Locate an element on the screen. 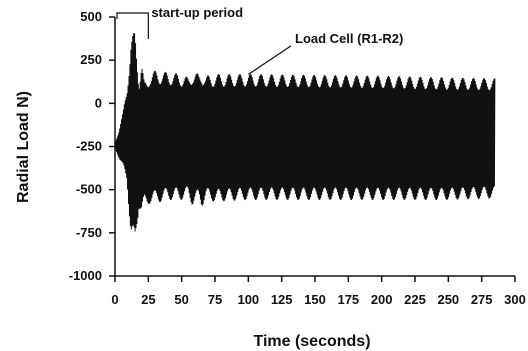 The height and width of the screenshot is (351, 528). y-tick-label: -1000 is located at coordinates (85, 275).